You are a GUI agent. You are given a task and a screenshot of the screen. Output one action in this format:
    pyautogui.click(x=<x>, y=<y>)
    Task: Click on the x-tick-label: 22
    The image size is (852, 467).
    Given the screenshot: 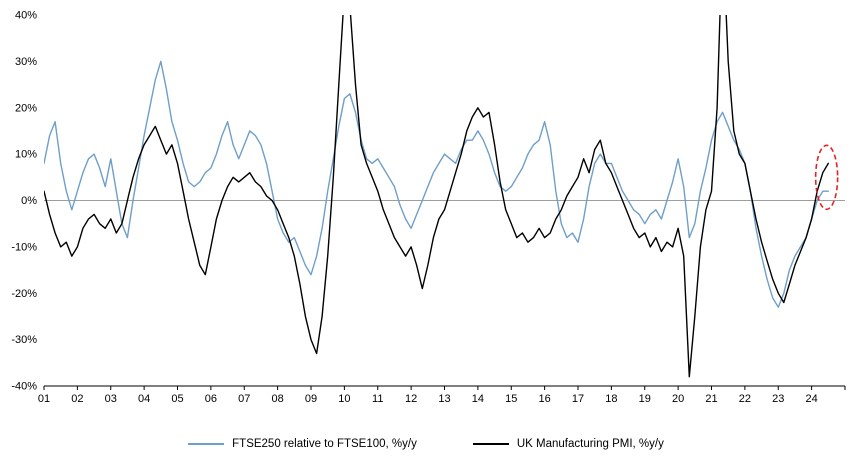 What is the action you would take?
    pyautogui.click(x=745, y=399)
    